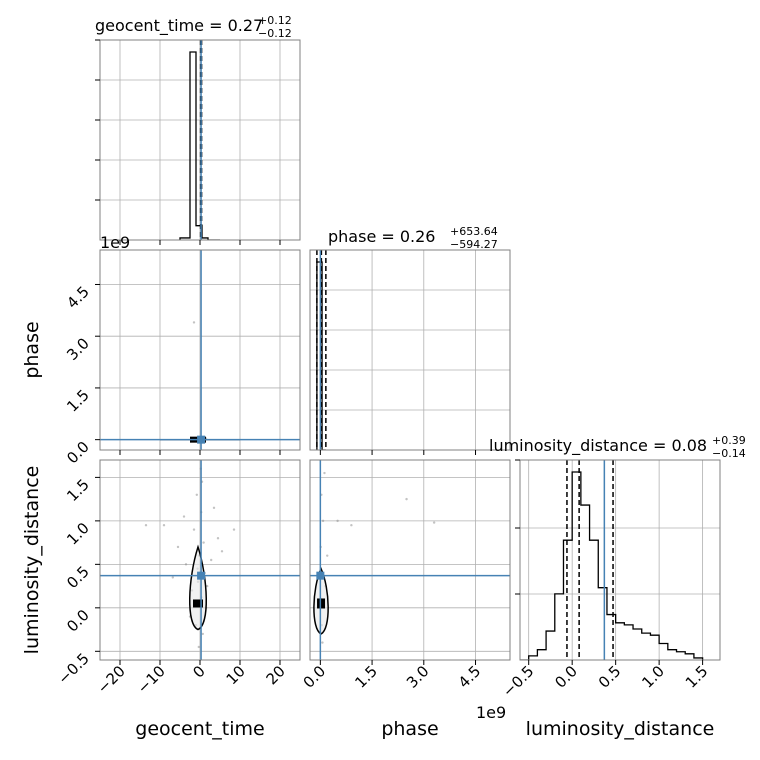 The height and width of the screenshot is (760, 760). Describe the element at coordinates (78, 534) in the screenshot. I see `y-tick-label: 1.0` at that location.